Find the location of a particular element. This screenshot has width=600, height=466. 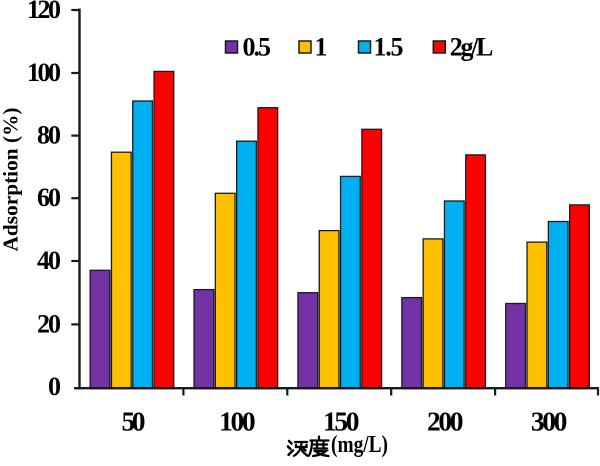

svg-text: 300 is located at coordinates (549, 421).